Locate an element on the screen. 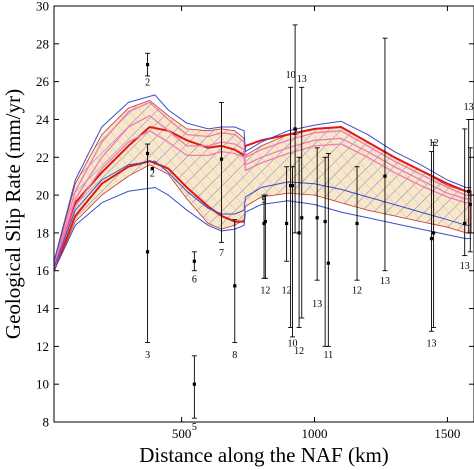 This screenshot has height=470, width=474. data-point-14: 2 is located at coordinates (295, 129).